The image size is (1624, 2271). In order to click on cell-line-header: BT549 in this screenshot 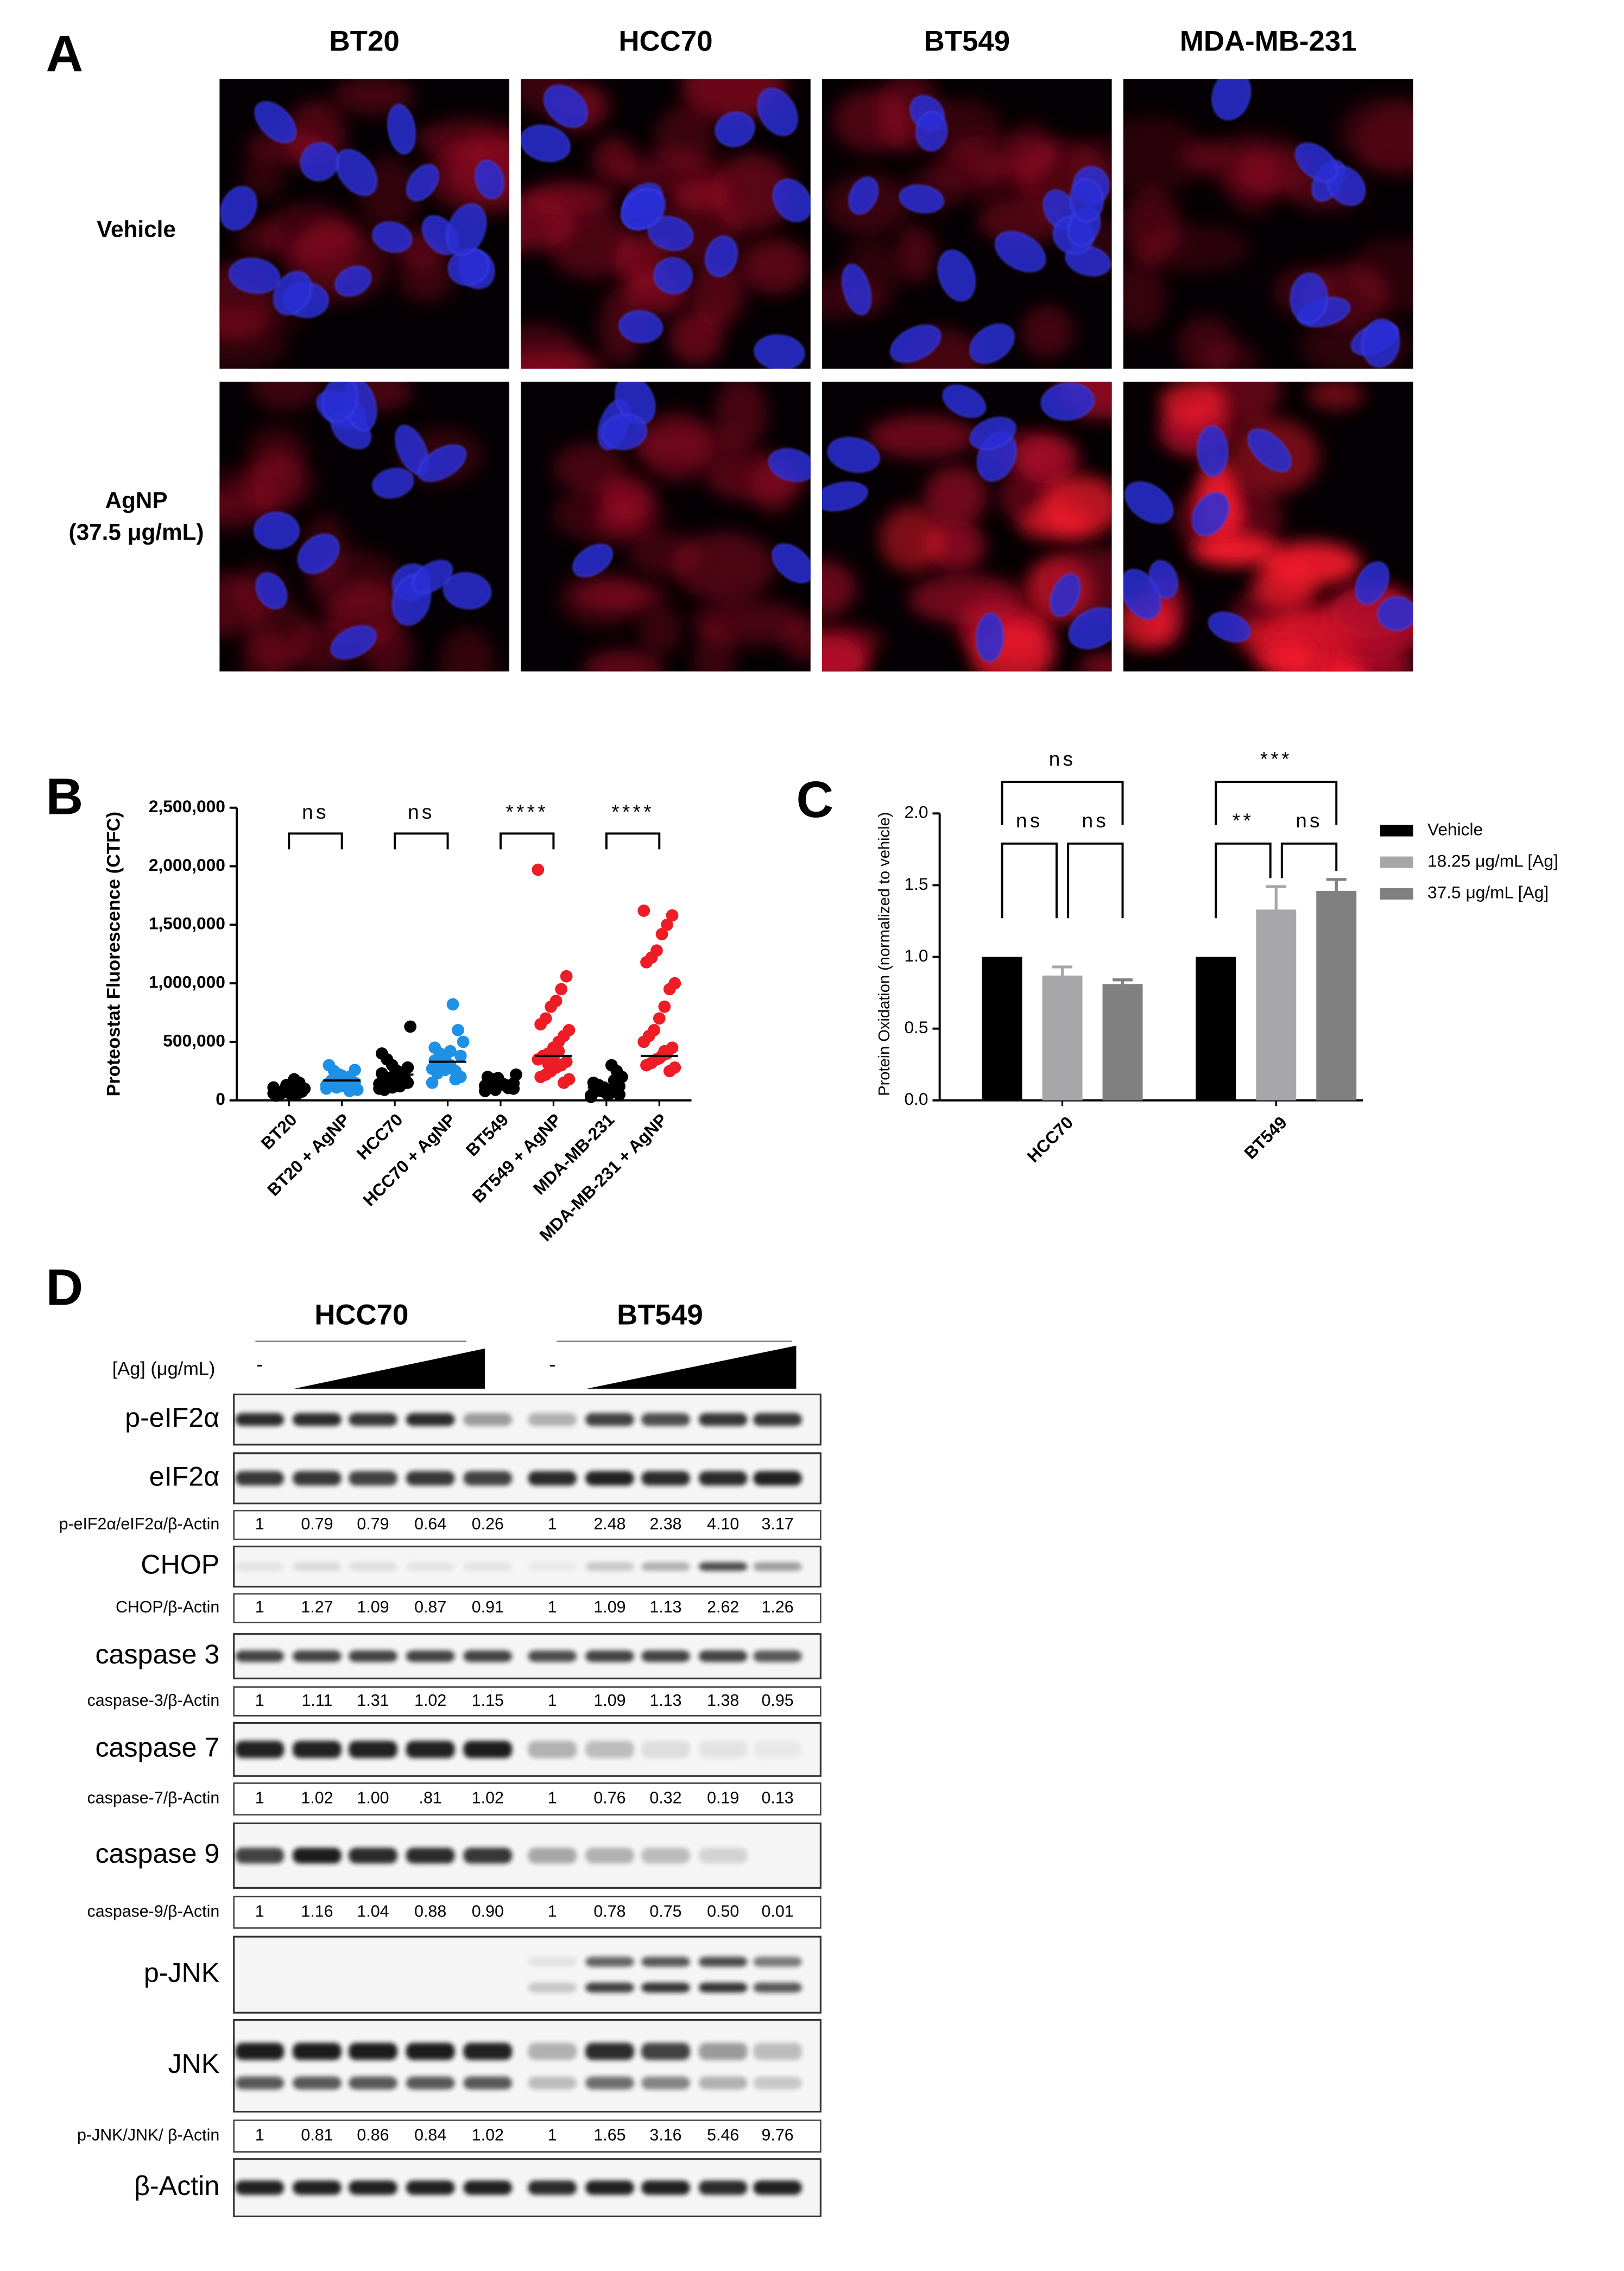, I will do `click(660, 1315)`.